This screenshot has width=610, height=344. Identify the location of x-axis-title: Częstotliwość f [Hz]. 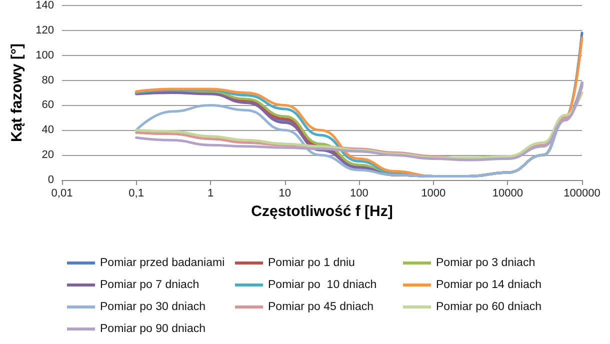
(322, 211).